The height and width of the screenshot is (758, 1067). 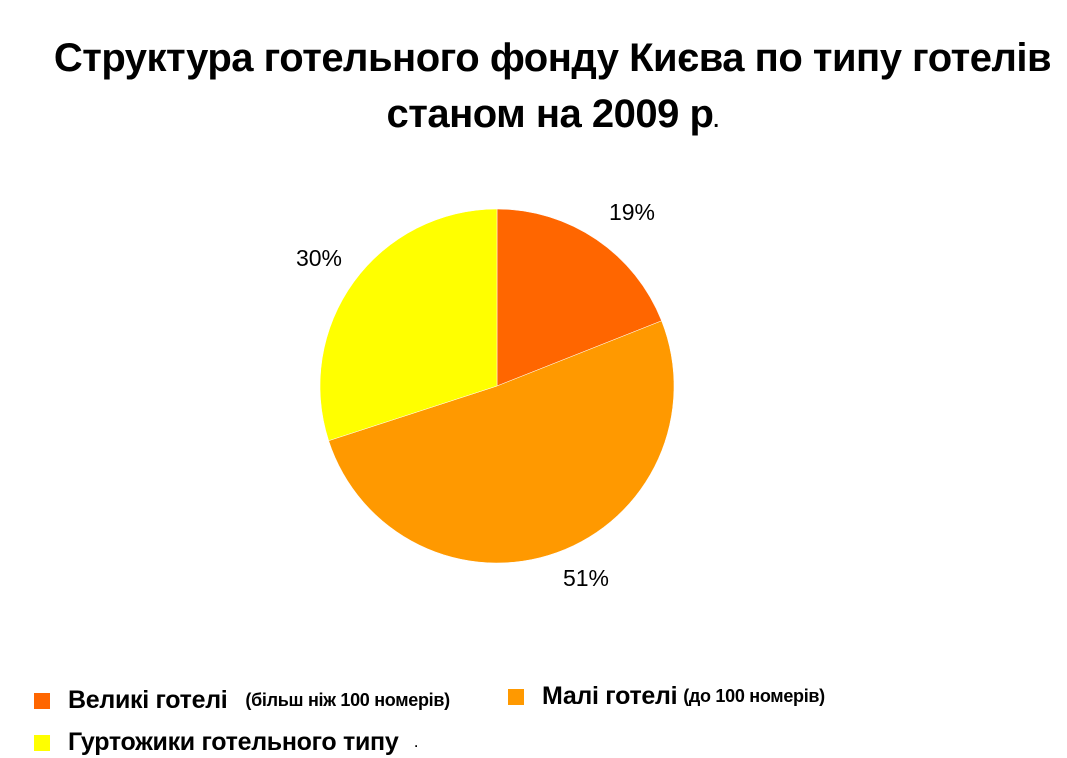 I want to click on pie-label-large-hotels: 19%, so click(x=632, y=212).